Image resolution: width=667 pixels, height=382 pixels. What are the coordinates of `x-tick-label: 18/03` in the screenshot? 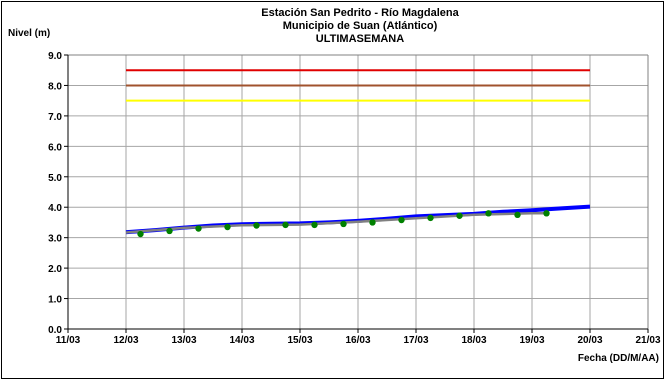 It's located at (473, 340).